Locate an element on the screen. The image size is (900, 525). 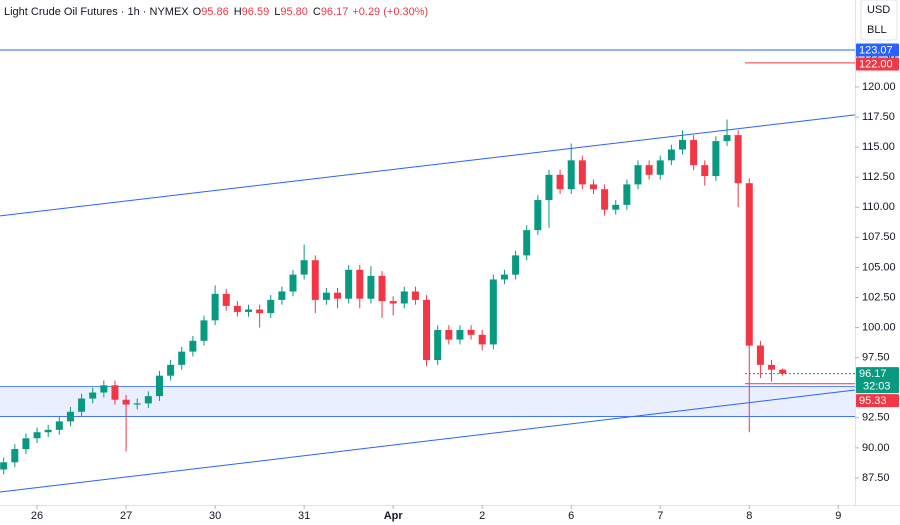
y-tick-label: 107.50 is located at coordinates (879, 237).